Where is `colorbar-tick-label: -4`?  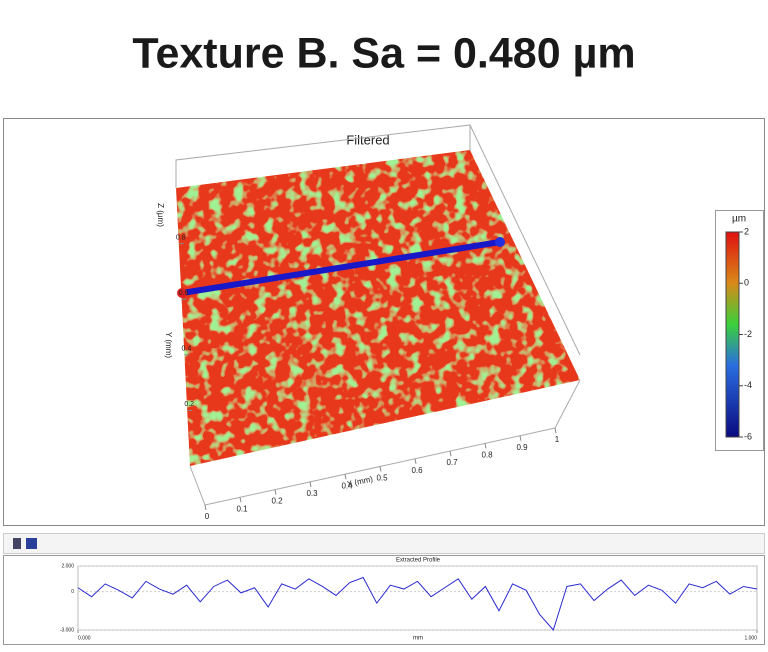
colorbar-tick-label: -4 is located at coordinates (748, 385).